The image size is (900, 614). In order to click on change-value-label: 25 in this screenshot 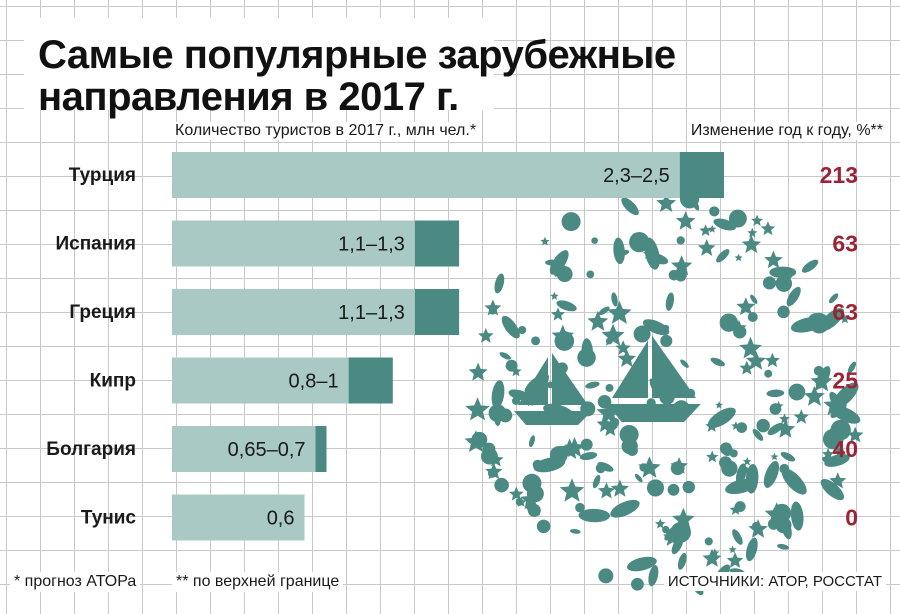, I will do `click(845, 381)`.